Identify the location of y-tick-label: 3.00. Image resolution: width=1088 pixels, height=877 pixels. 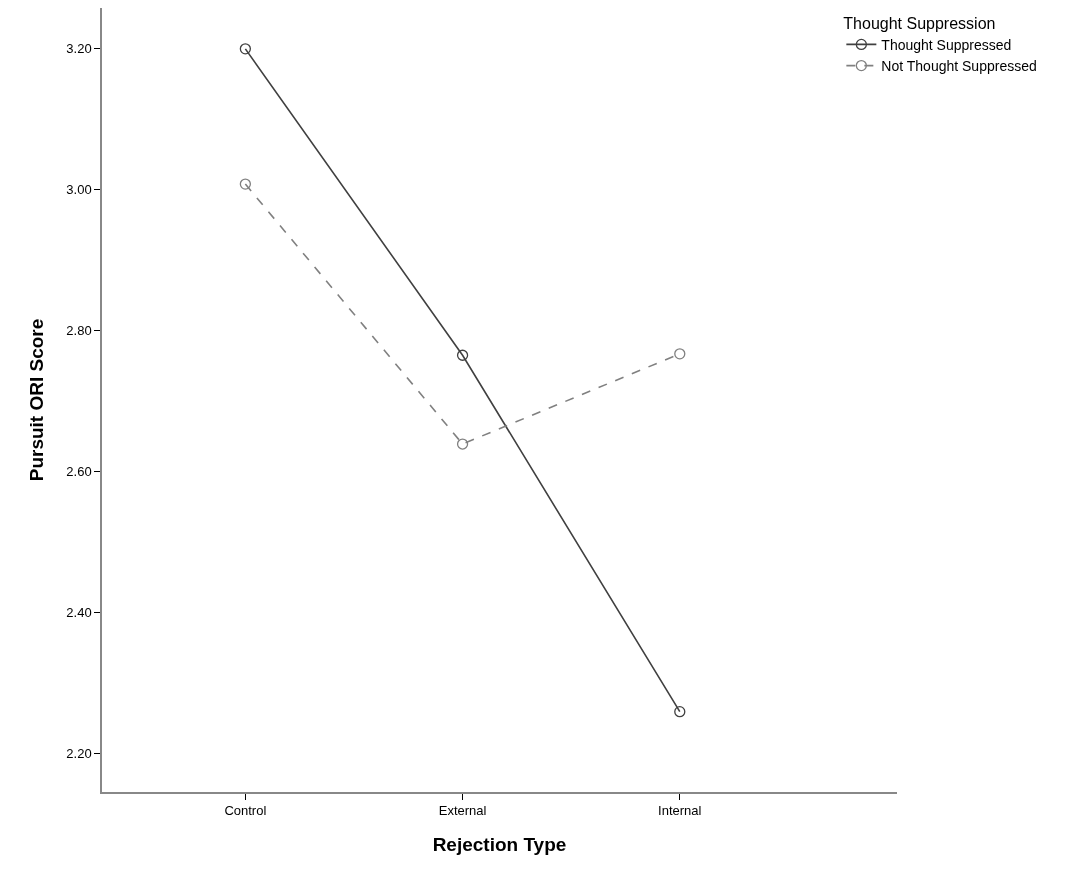
(79, 190).